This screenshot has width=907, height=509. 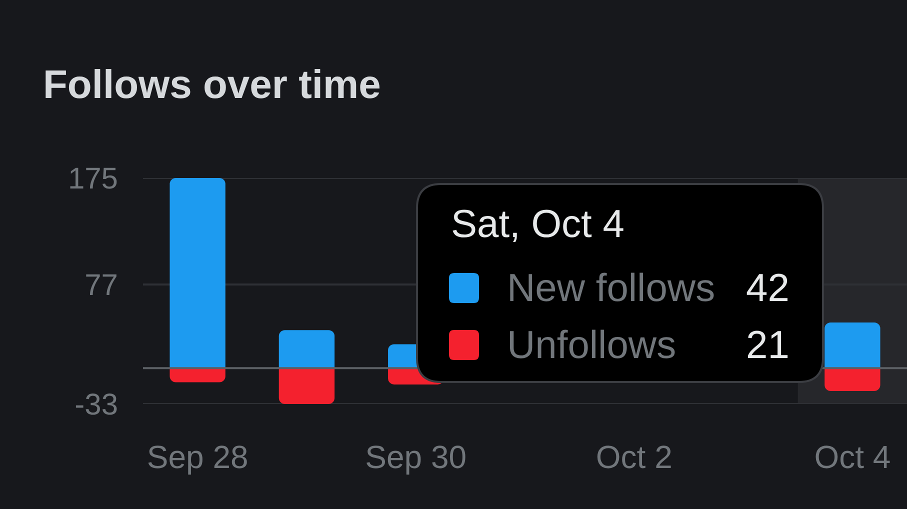 What do you see at coordinates (768, 345) in the screenshot?
I see `annotation: 21` at bounding box center [768, 345].